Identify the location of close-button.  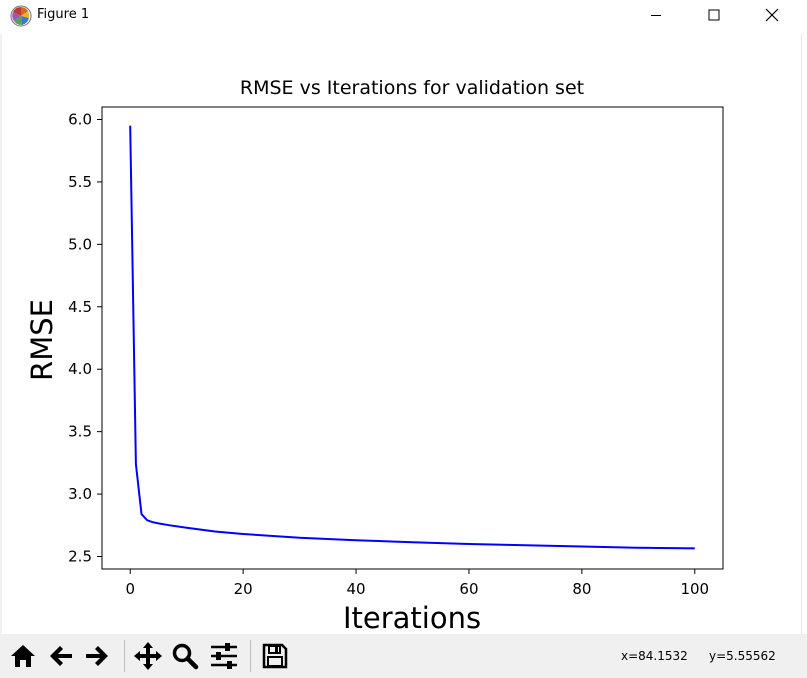
(772, 15).